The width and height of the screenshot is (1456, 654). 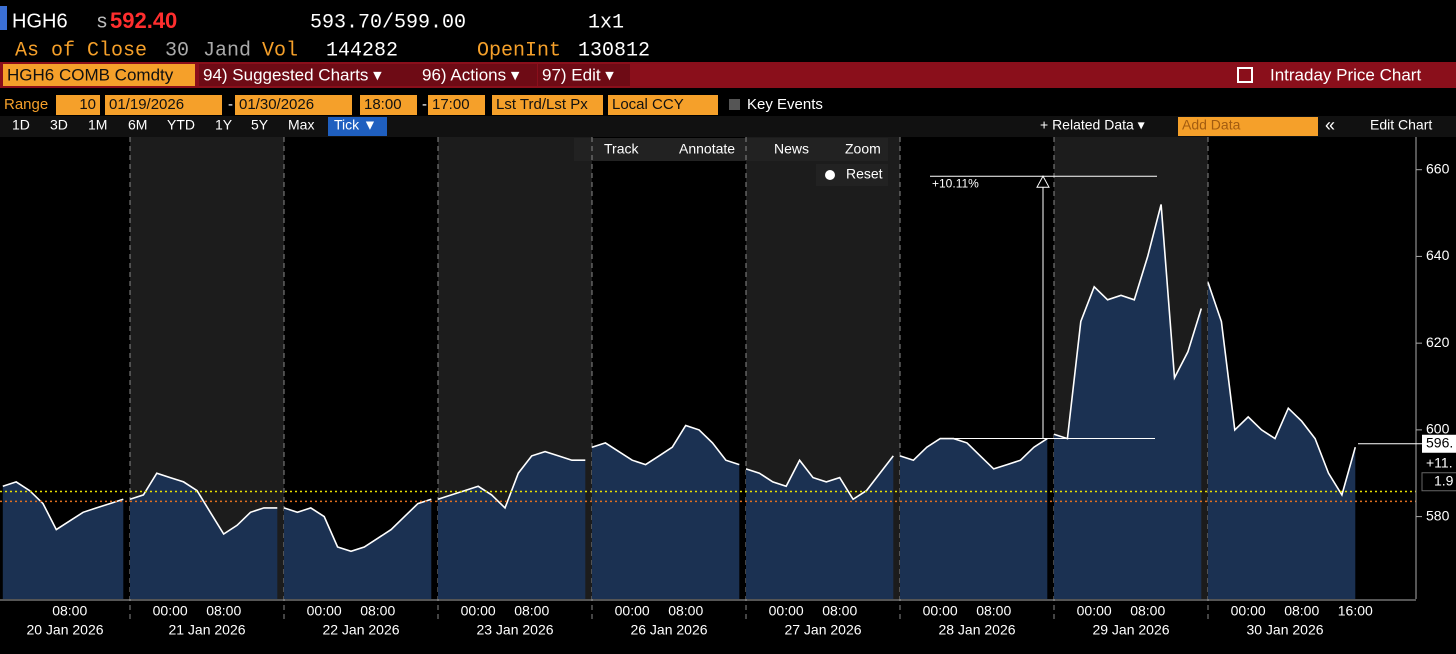 What do you see at coordinates (64, 630) in the screenshot?
I see `x-date-label: 20 Jan 2026` at bounding box center [64, 630].